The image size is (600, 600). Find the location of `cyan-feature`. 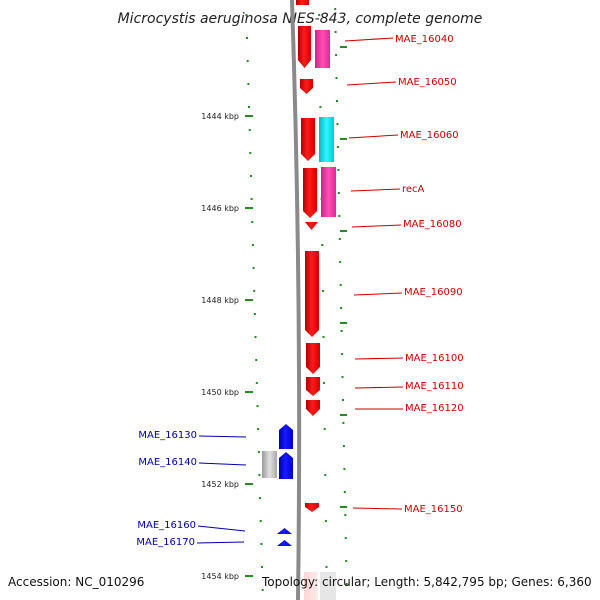

cyan-feature is located at coordinates (326, 139).